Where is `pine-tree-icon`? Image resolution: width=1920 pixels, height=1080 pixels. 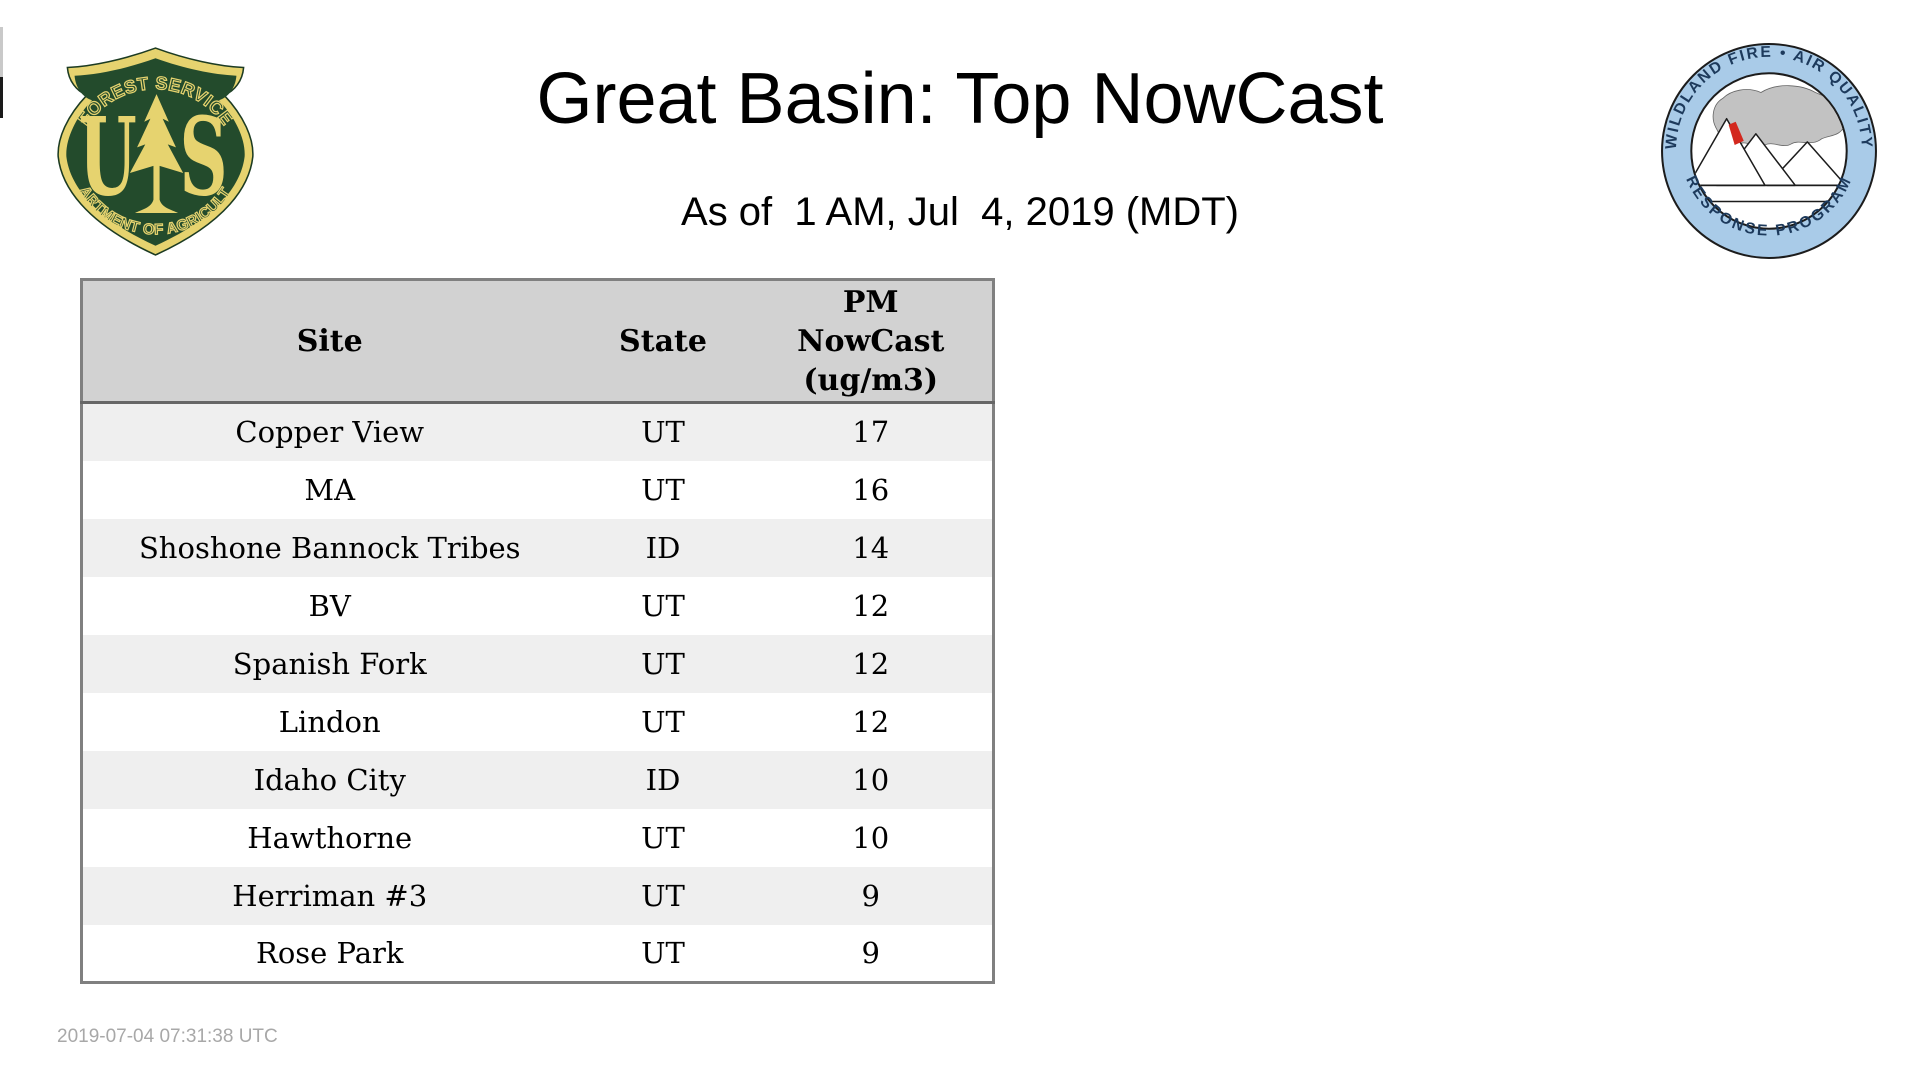 pine-tree-icon is located at coordinates (156, 153).